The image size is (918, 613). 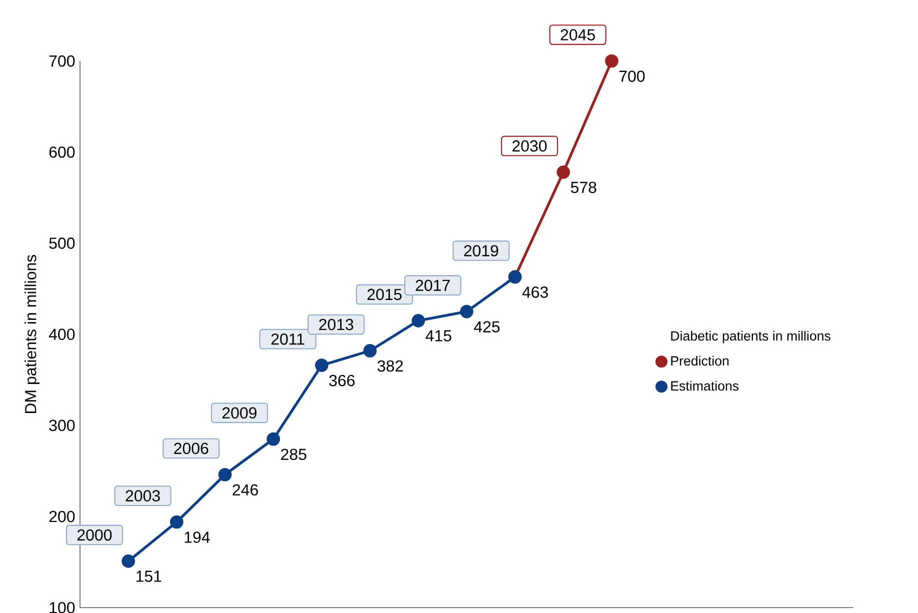 What do you see at coordinates (481, 250) in the screenshot?
I see `annotation: 2019` at bounding box center [481, 250].